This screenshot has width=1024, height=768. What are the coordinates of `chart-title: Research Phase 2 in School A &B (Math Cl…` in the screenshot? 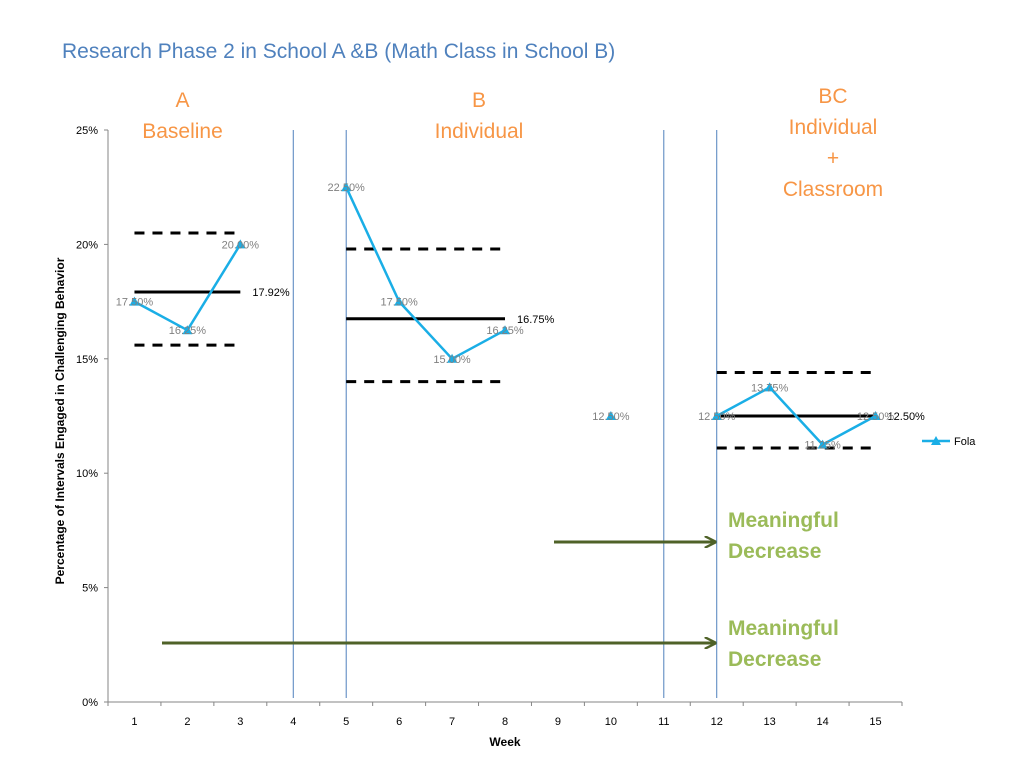 It's located at (339, 51).